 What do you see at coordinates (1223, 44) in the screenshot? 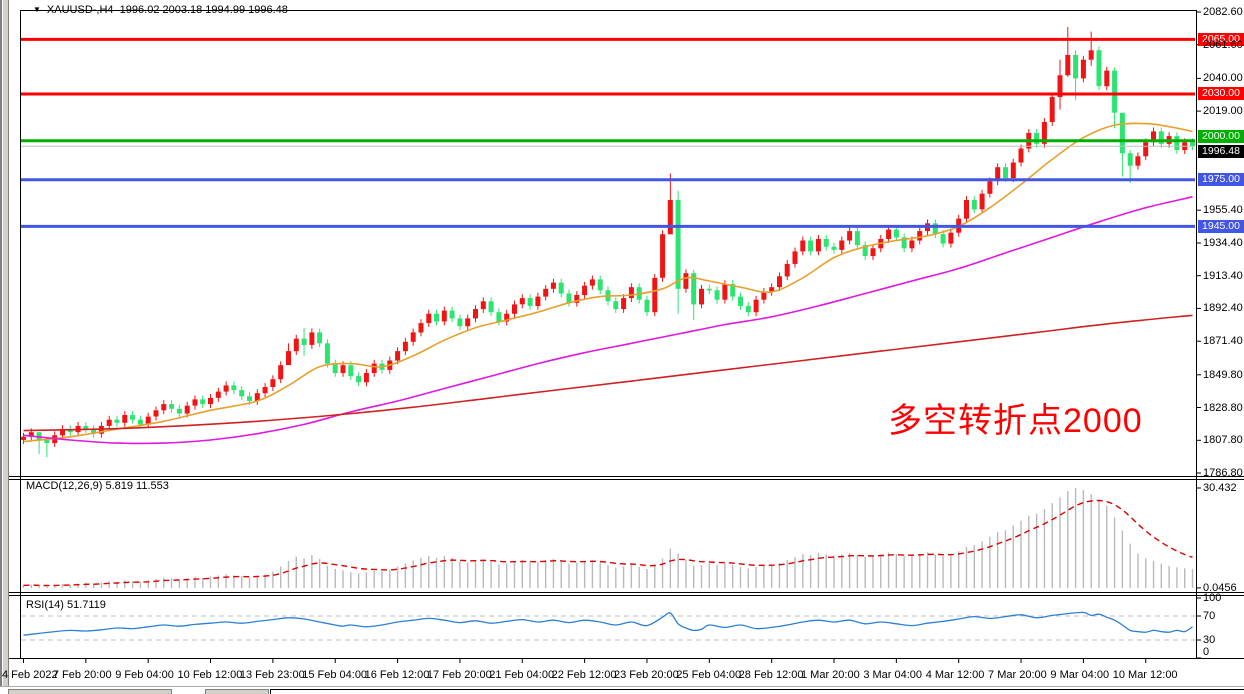
I see `price-axis-tick: 2061.60` at bounding box center [1223, 44].